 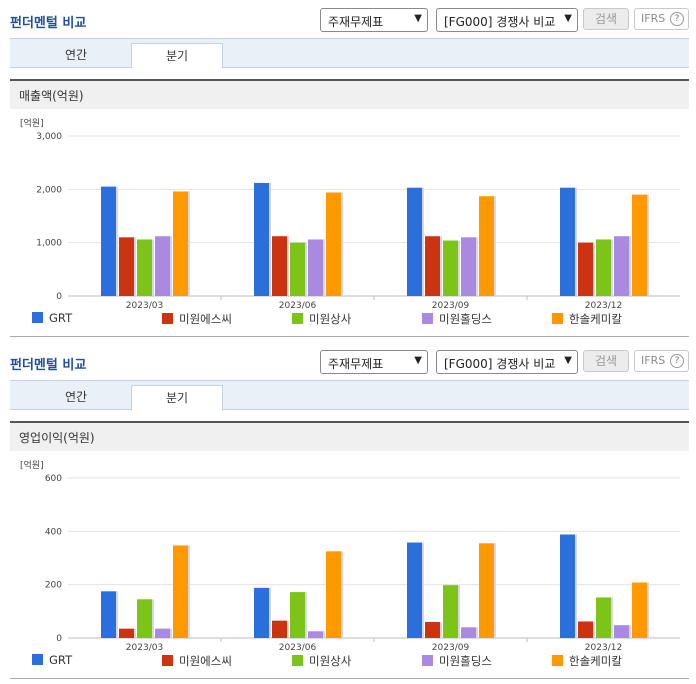 What do you see at coordinates (356, 22) in the screenshot?
I see `statement-type-value: 주재무제표` at bounding box center [356, 22].